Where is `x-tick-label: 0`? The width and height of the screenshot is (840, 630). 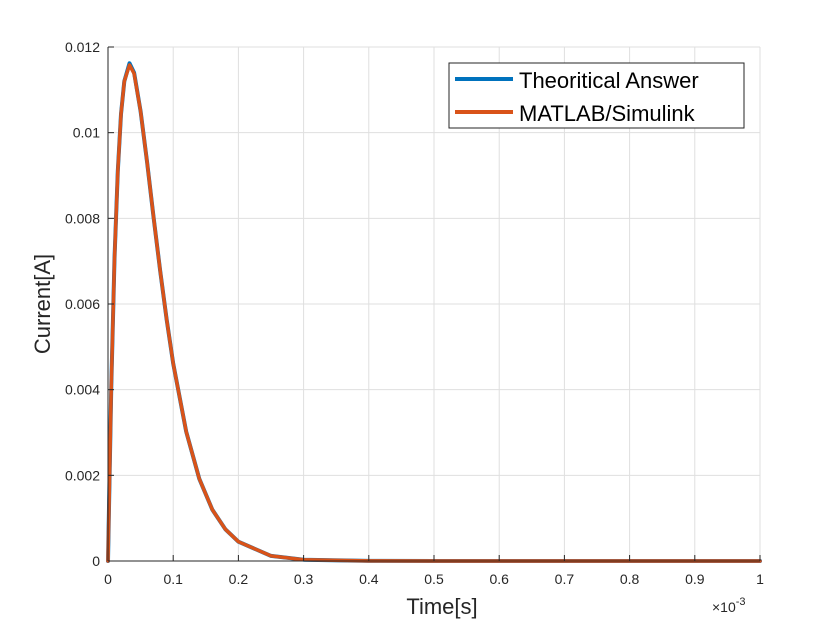
x-tick-label: 0 is located at coordinates (108, 579).